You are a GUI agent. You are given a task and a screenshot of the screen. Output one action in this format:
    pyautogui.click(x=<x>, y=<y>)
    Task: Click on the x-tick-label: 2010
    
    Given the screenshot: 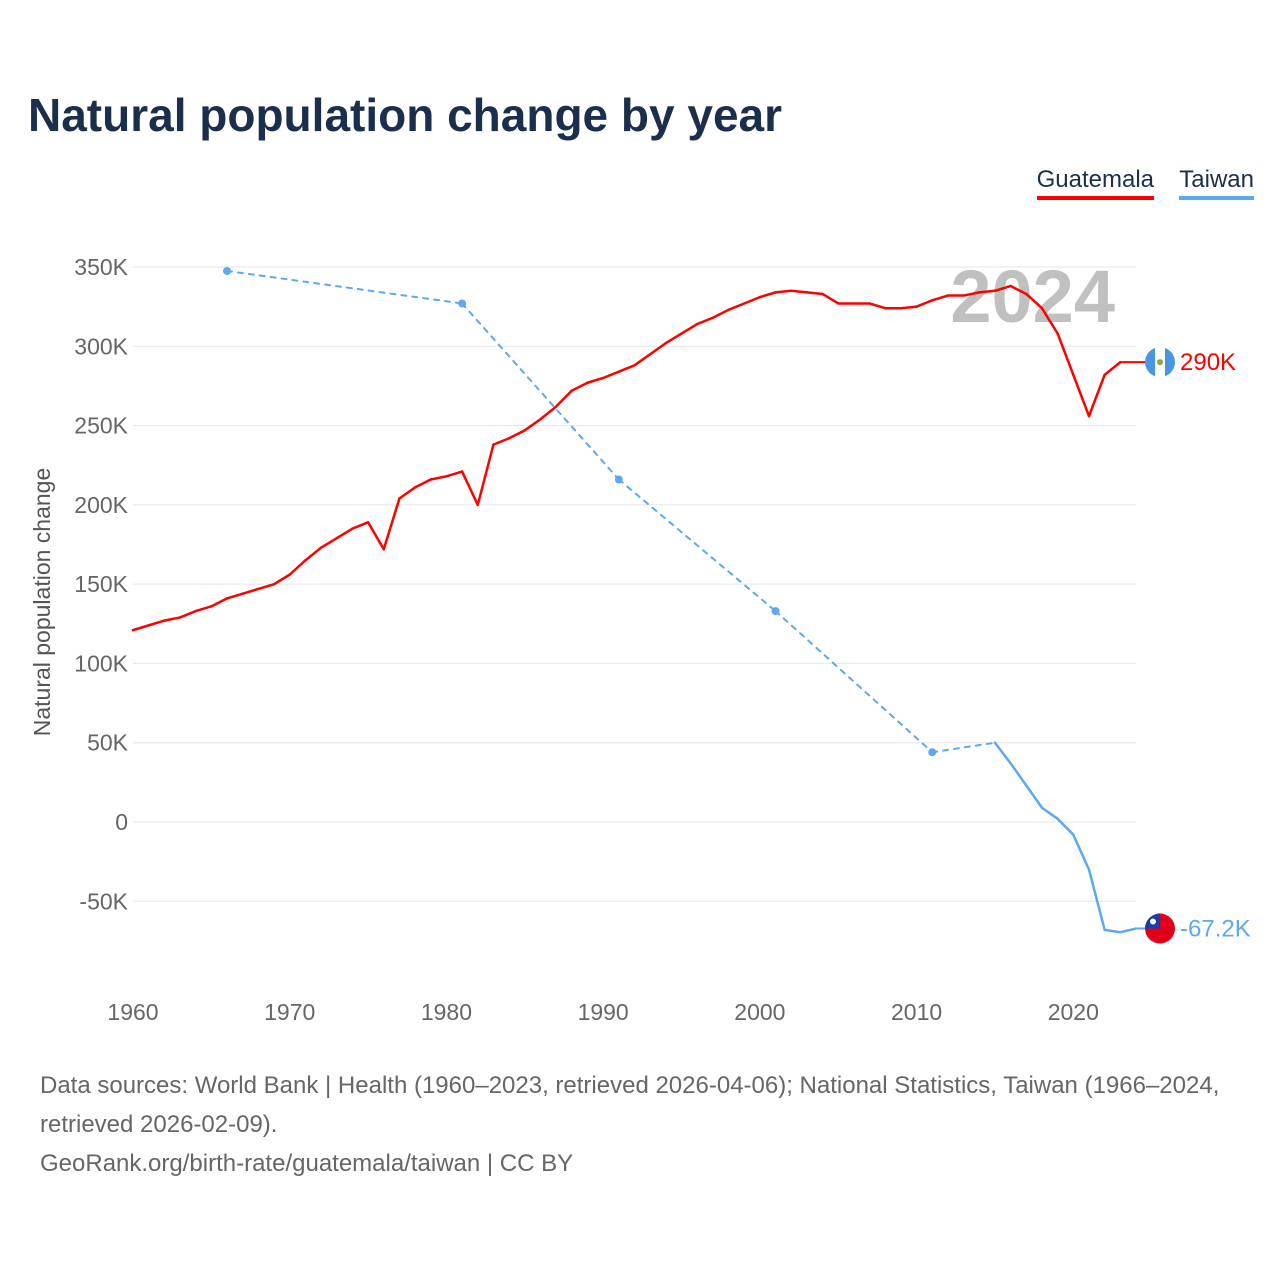 What is the action you would take?
    pyautogui.click(x=916, y=1012)
    